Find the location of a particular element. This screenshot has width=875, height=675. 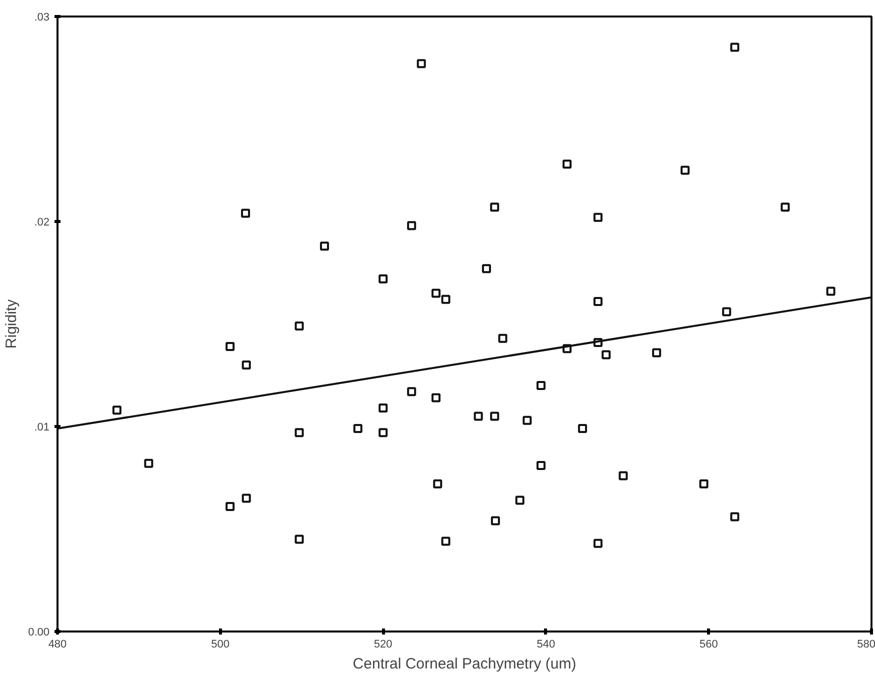

x-tick-label: 520 is located at coordinates (383, 644).